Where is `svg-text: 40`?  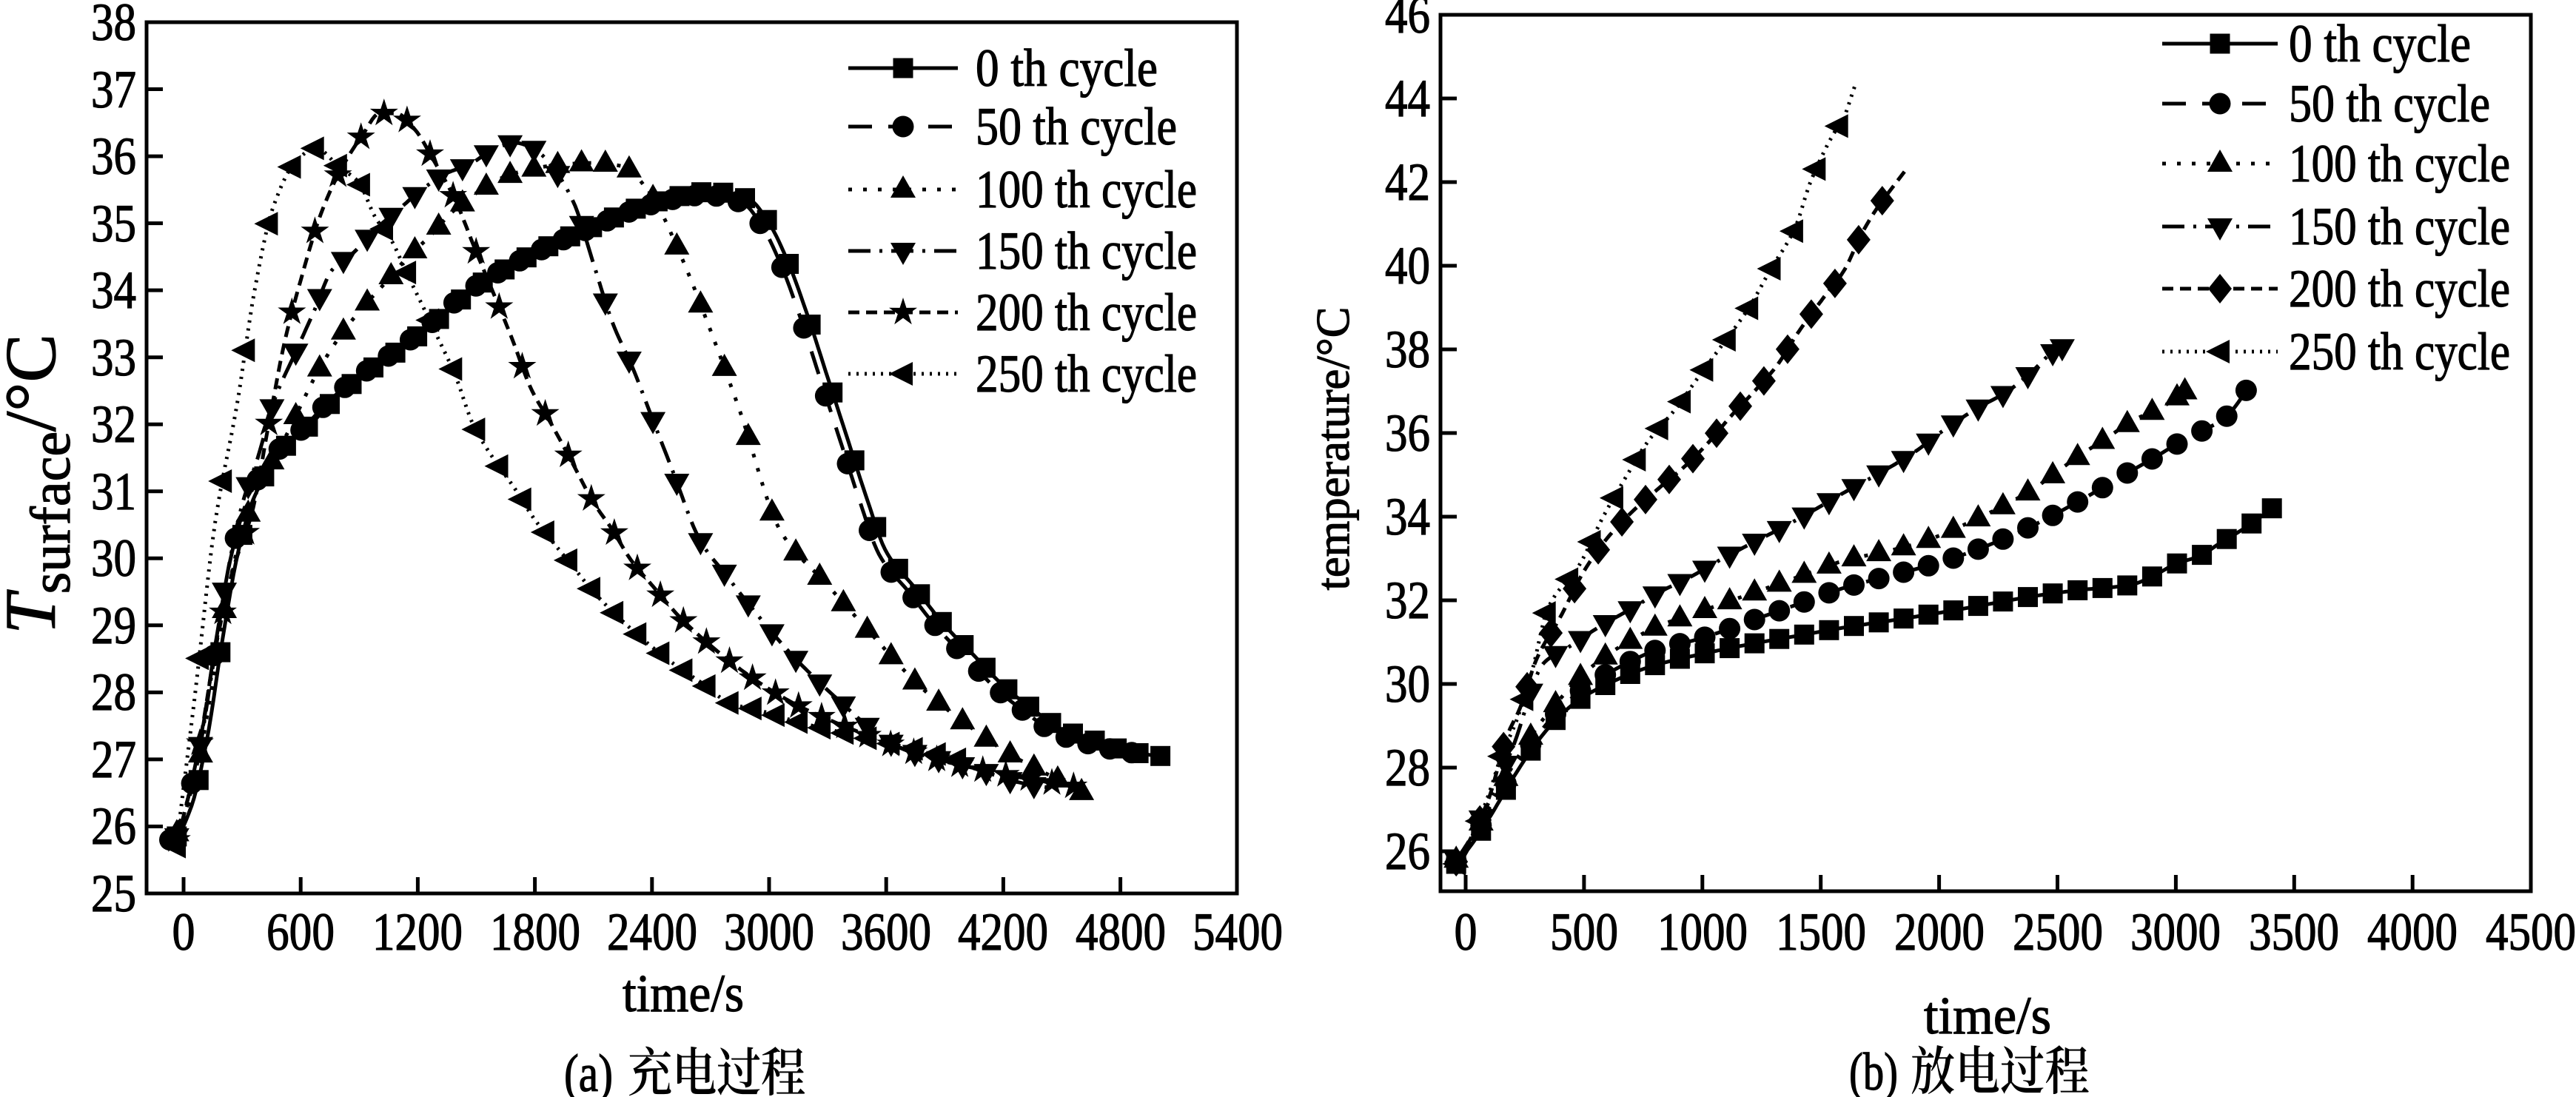 svg-text: 40 is located at coordinates (1407, 265).